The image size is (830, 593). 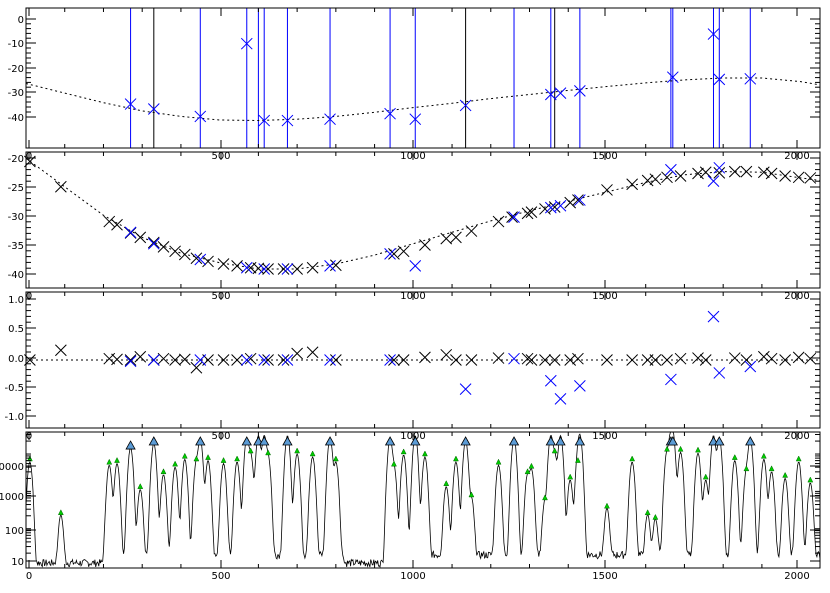 What do you see at coordinates (14, 388) in the screenshot?
I see `y-tick-label: -0.5` at bounding box center [14, 388].